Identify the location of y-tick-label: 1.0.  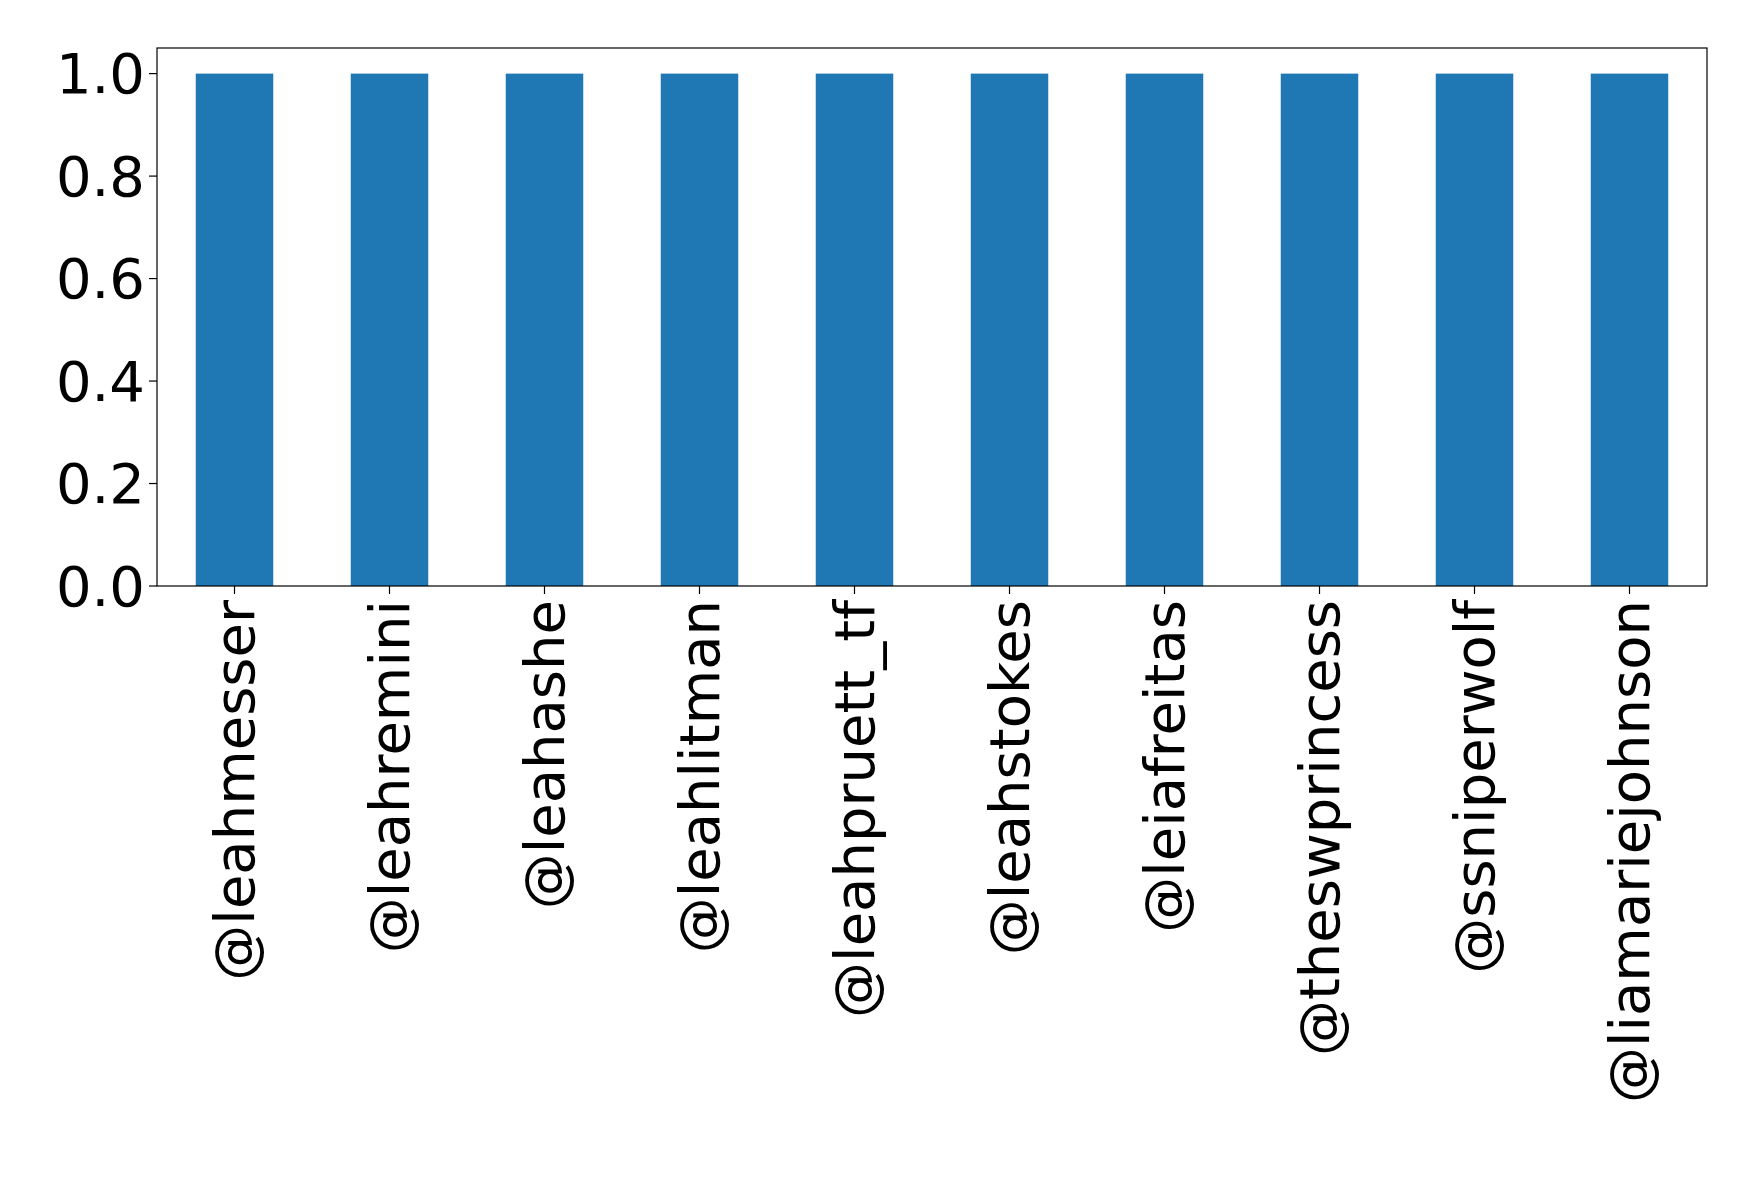
(100, 74).